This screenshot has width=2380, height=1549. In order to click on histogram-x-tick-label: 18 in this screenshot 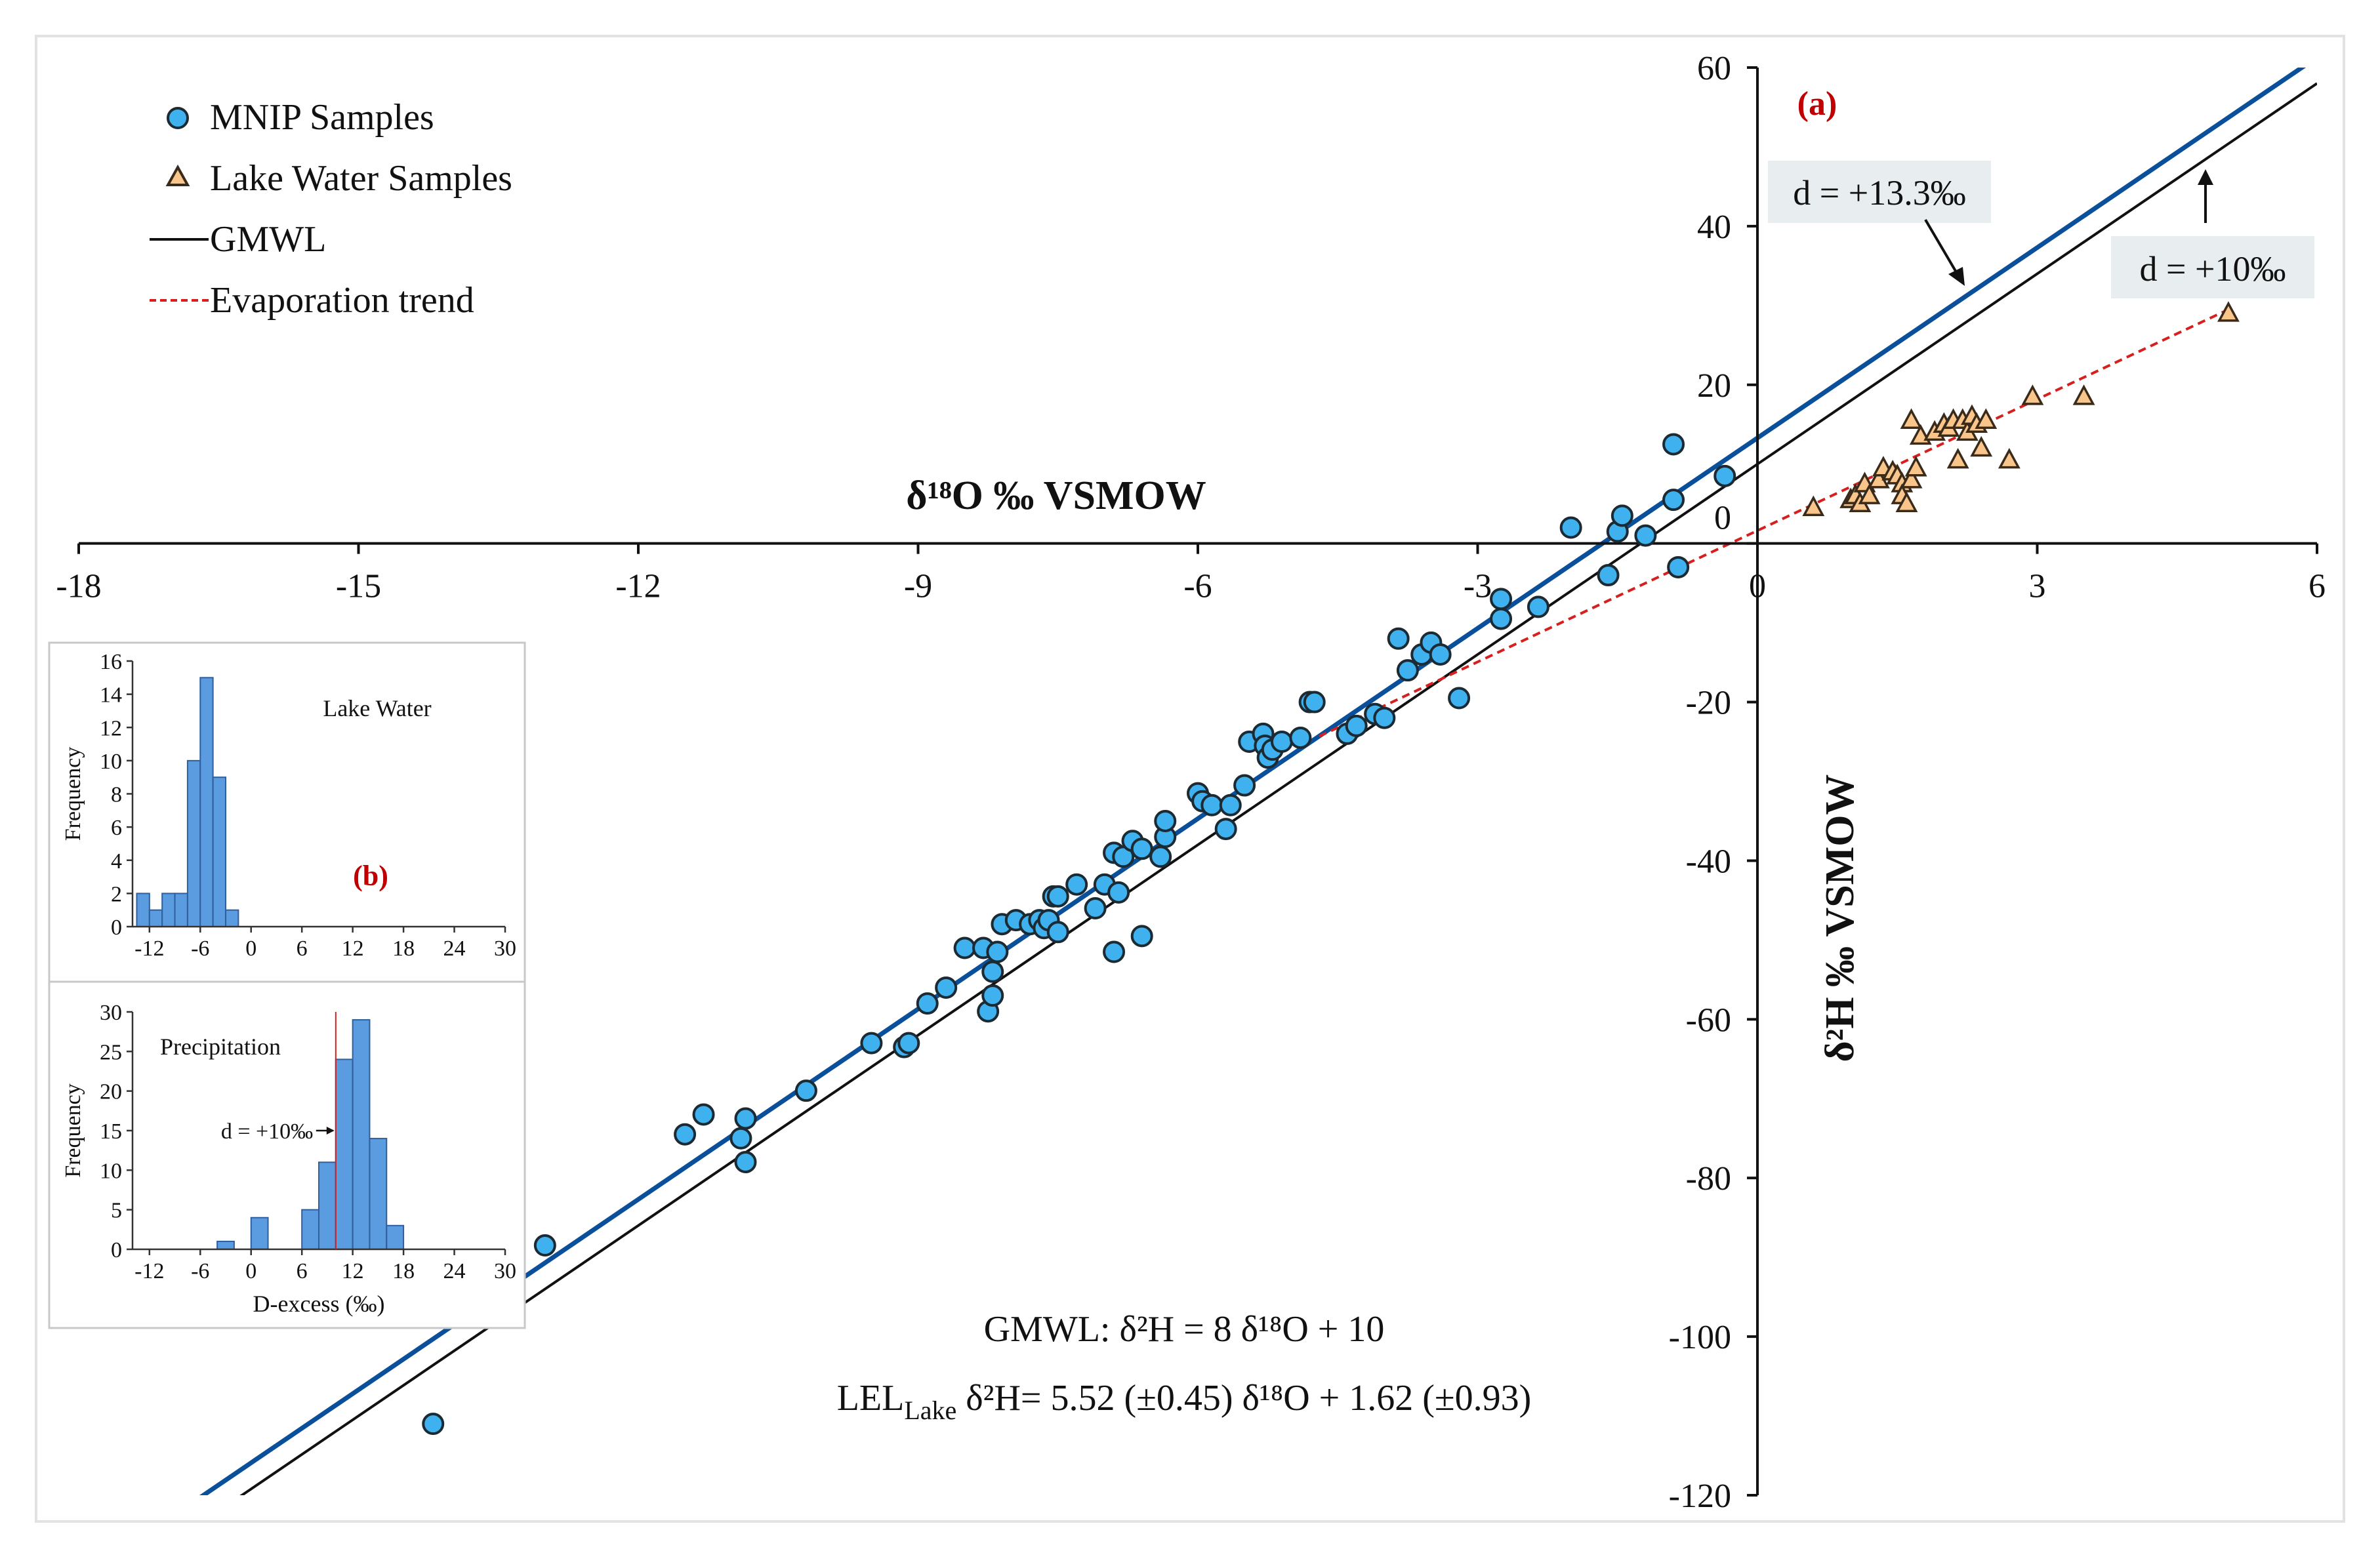, I will do `click(403, 948)`.